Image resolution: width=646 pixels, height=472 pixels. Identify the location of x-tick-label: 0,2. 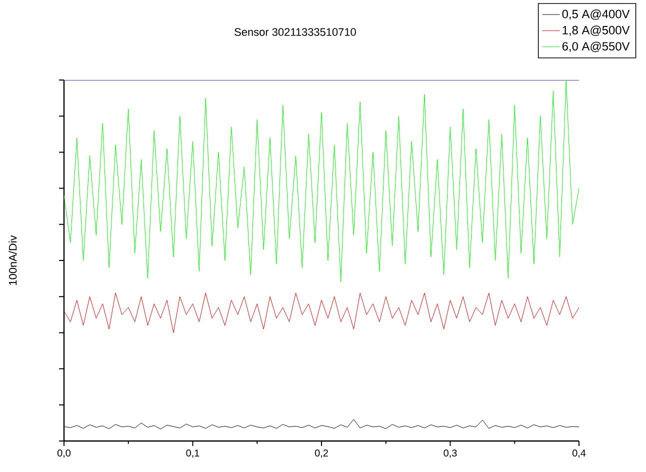
(321, 454).